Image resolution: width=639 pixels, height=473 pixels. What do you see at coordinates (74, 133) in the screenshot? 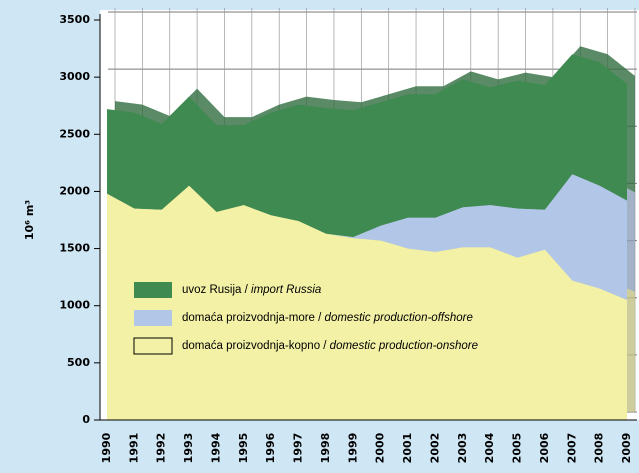
I see `y-tick-label: 2500` at bounding box center [74, 133].